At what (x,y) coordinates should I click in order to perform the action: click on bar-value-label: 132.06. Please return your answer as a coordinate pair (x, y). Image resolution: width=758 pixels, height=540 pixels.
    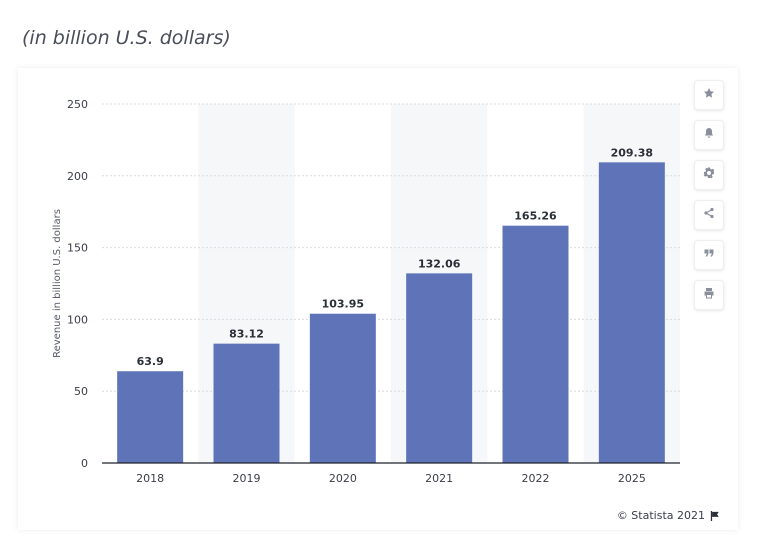
    Looking at the image, I should click on (439, 263).